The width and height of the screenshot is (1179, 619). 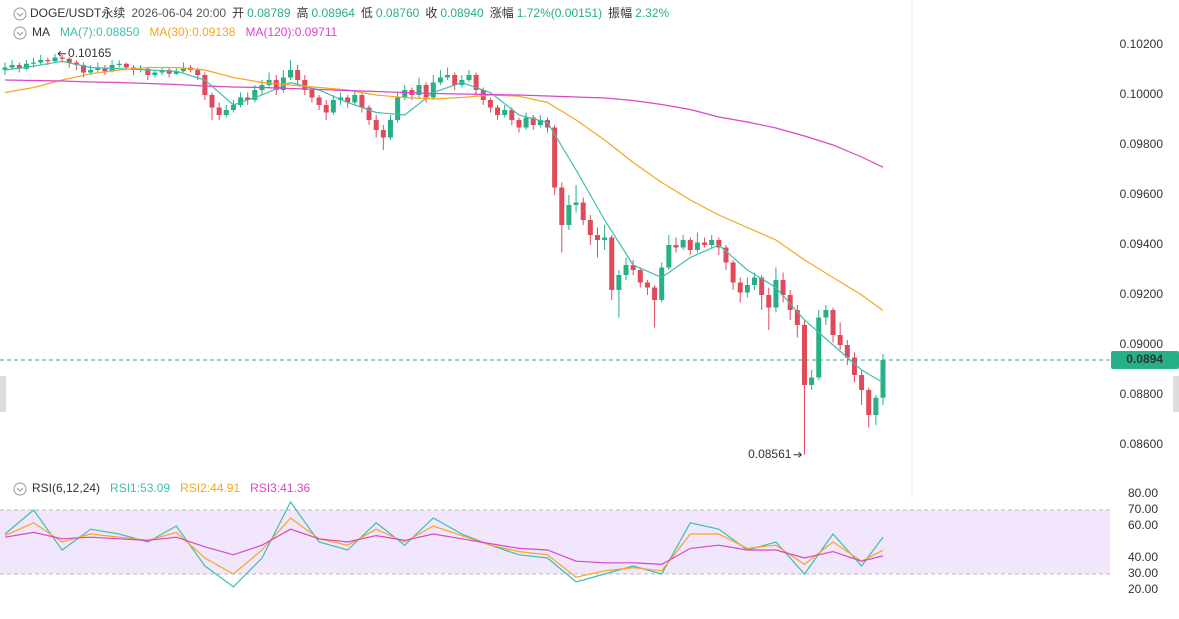 I want to click on rsi-band, so click(x=555, y=542).